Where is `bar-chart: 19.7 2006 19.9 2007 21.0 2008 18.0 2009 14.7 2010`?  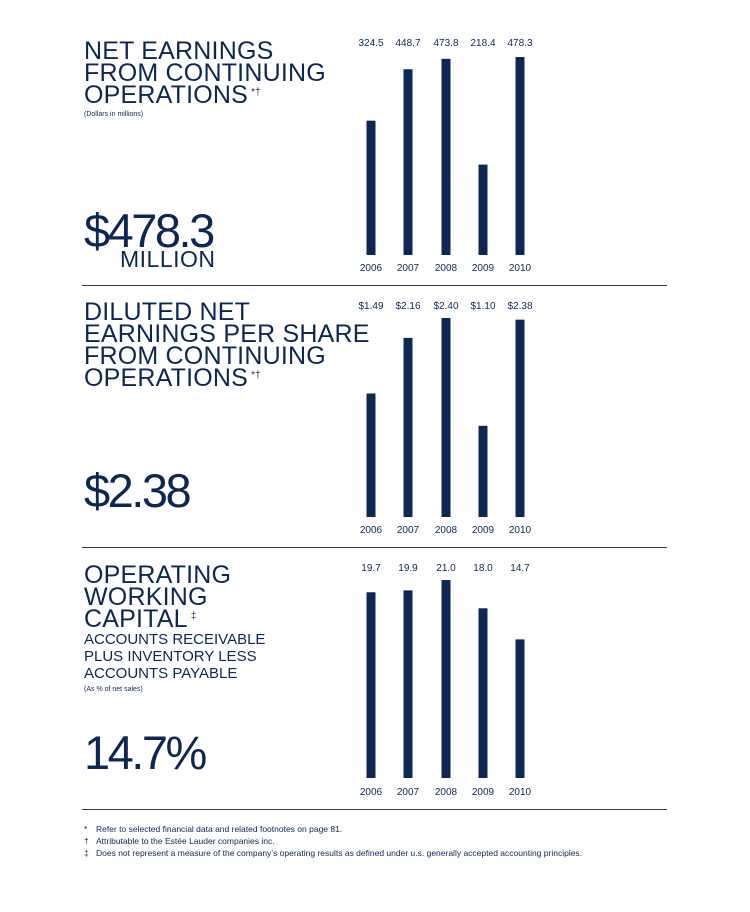 bar-chart: 19.7 2006 19.9 2007 21.0 2008 18.0 2009 14.7 2010 is located at coordinates (449, 682).